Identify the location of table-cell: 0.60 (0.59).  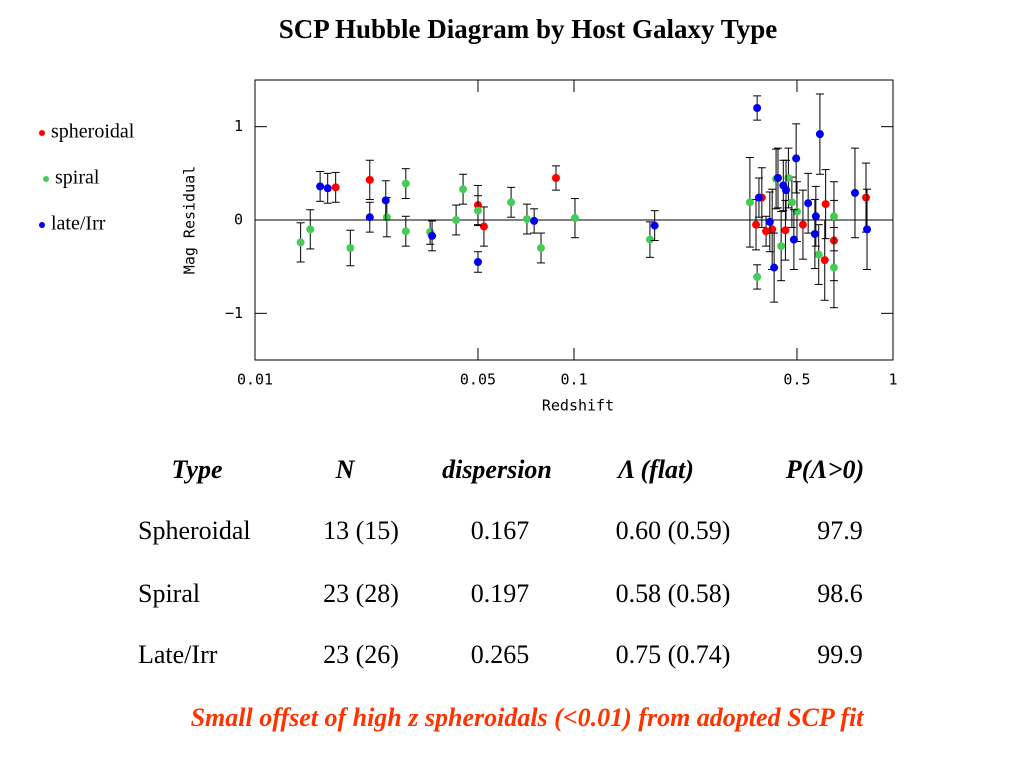
(673, 530).